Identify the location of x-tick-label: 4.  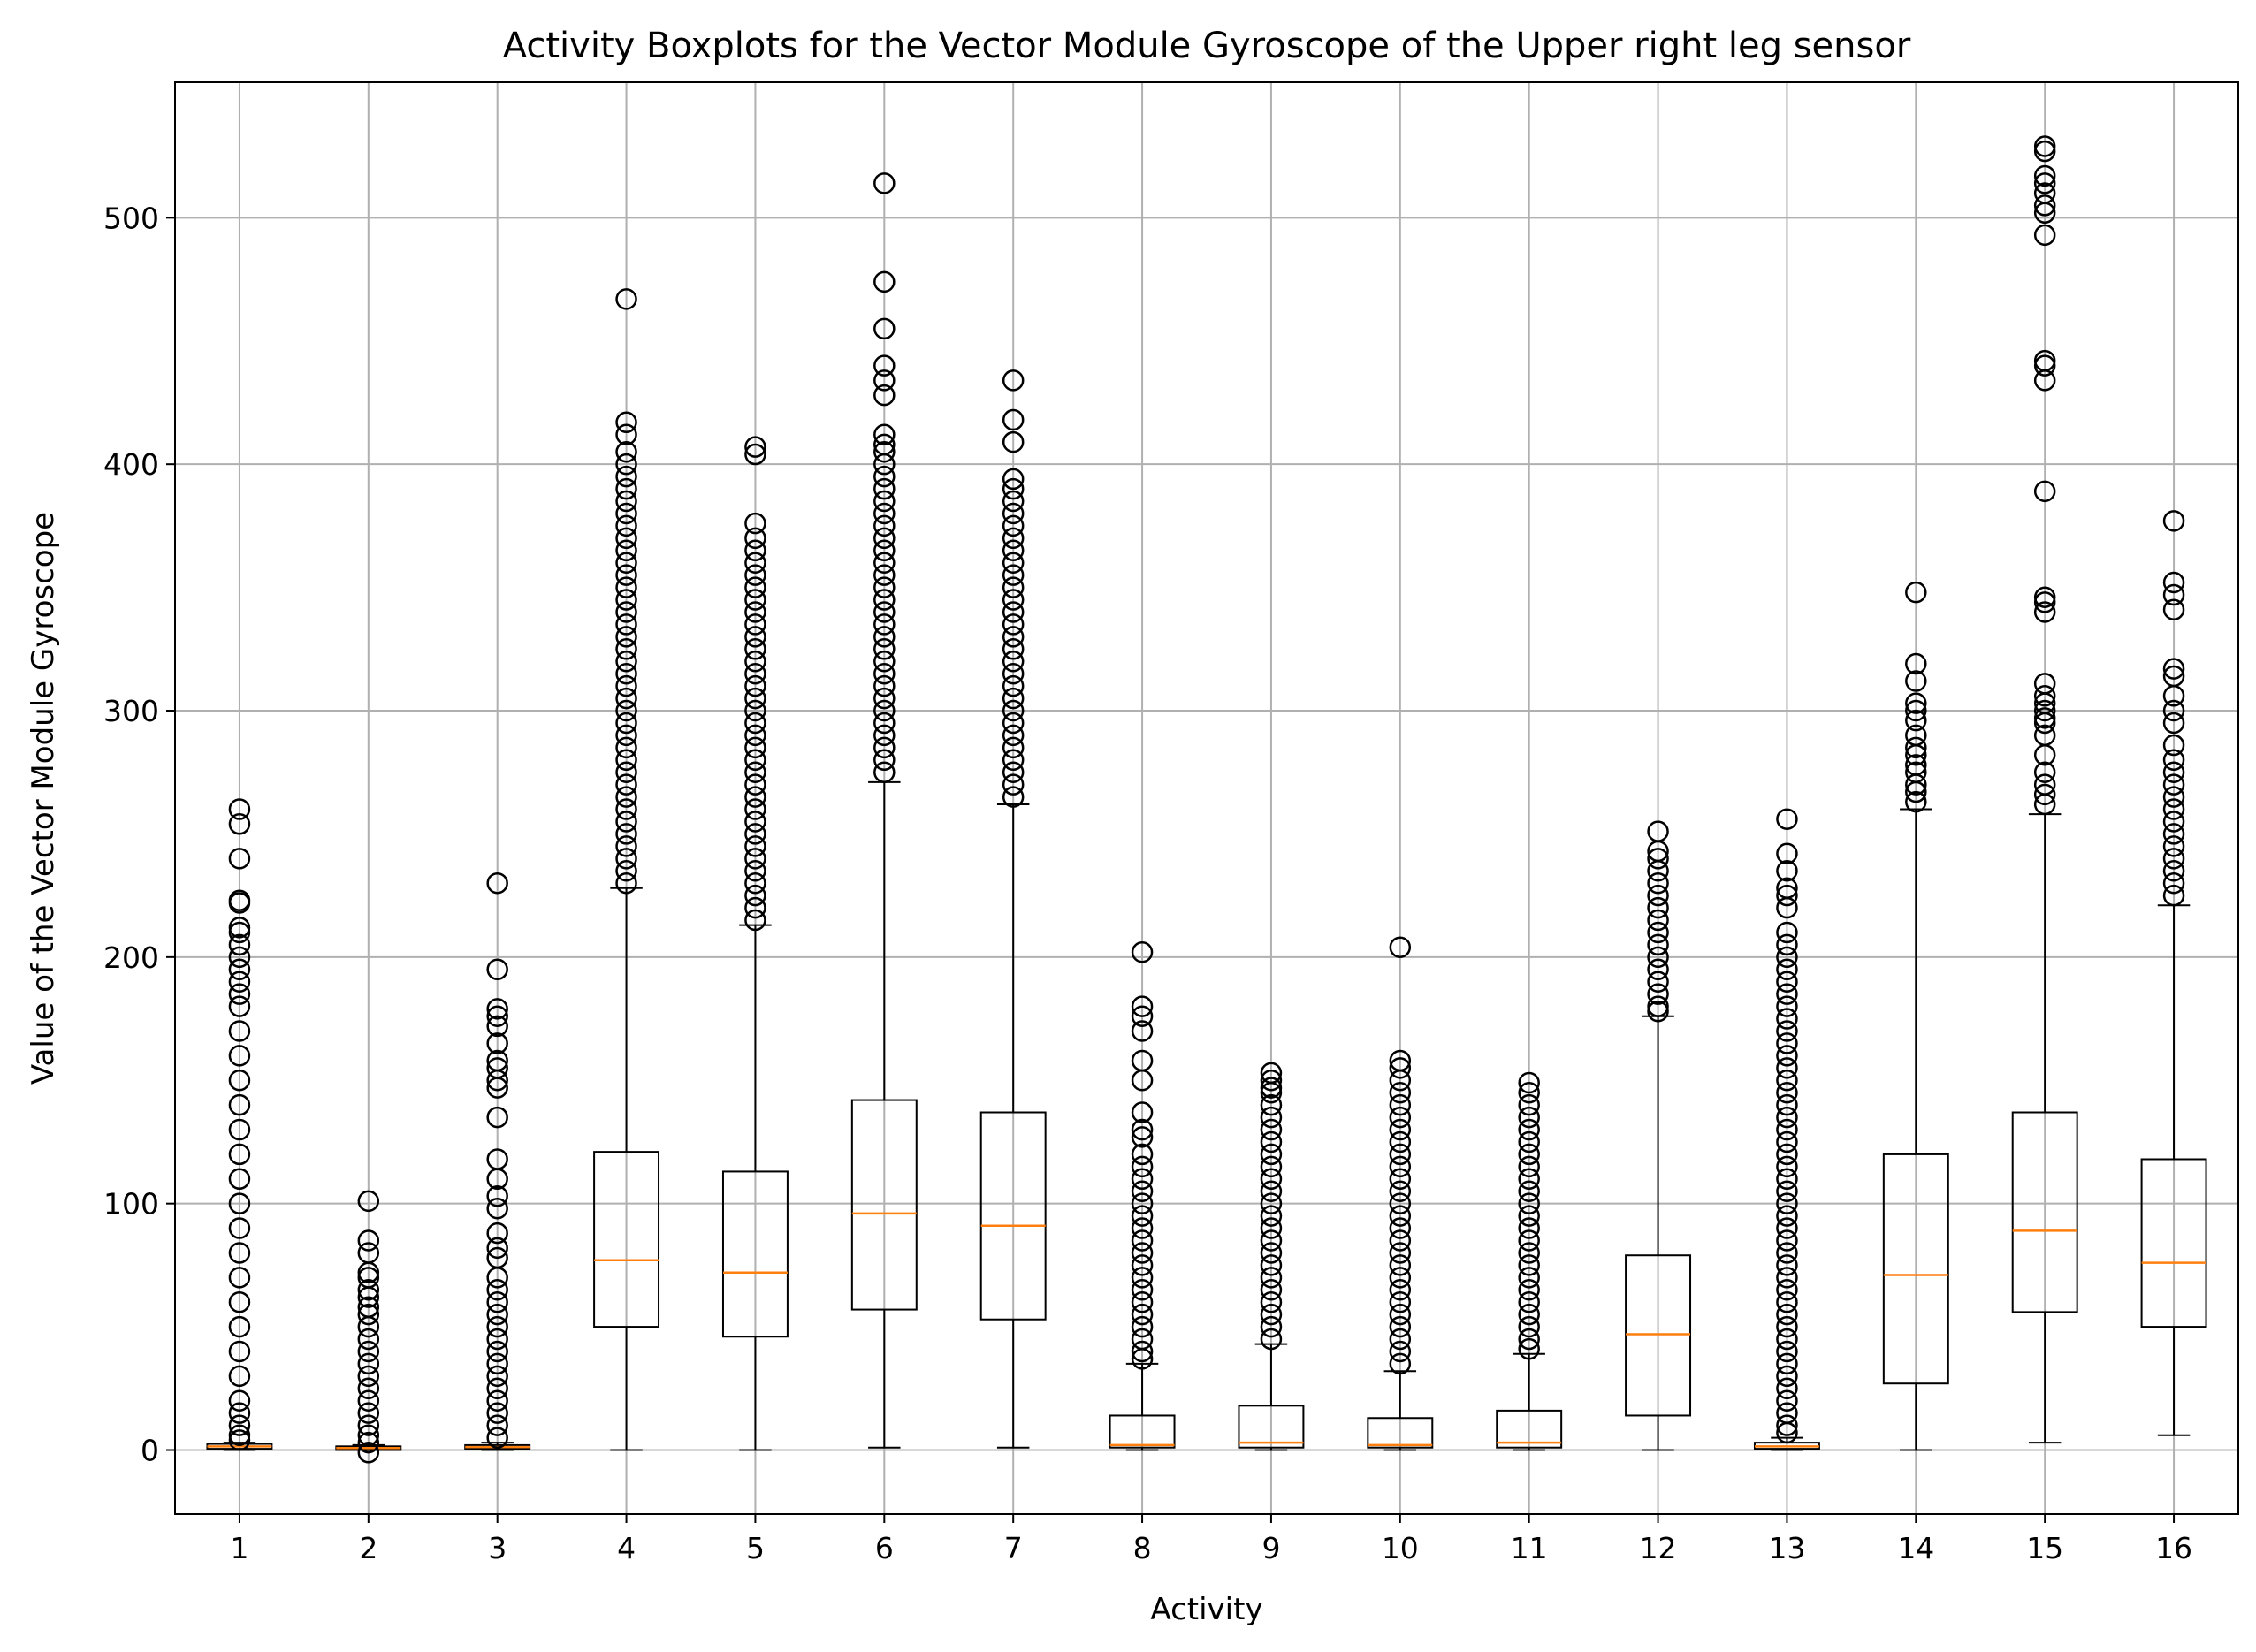
(626, 1548).